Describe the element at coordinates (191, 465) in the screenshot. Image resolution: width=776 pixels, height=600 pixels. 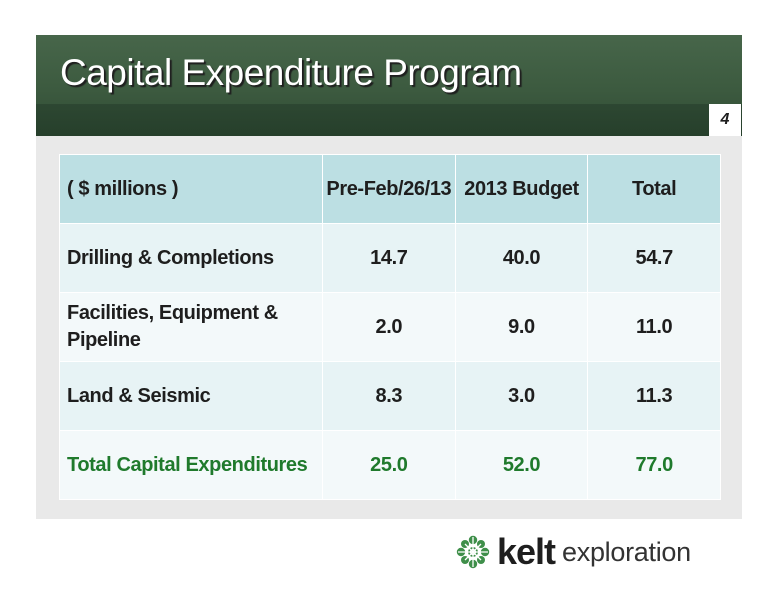
I see `row-label: Total Capital Expenditures` at that location.